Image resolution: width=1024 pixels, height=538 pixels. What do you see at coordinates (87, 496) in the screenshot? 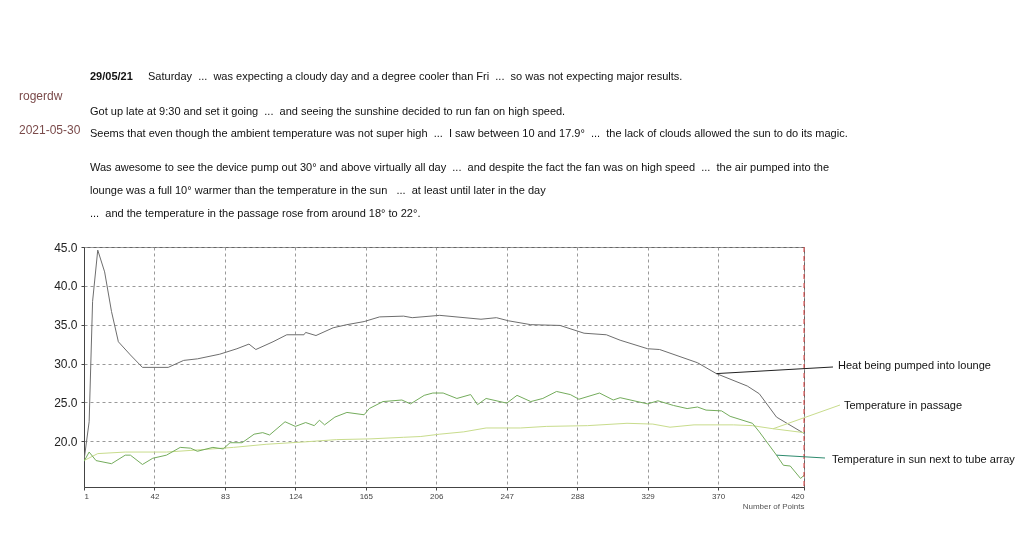
I see `x-tick-label: 1` at bounding box center [87, 496].